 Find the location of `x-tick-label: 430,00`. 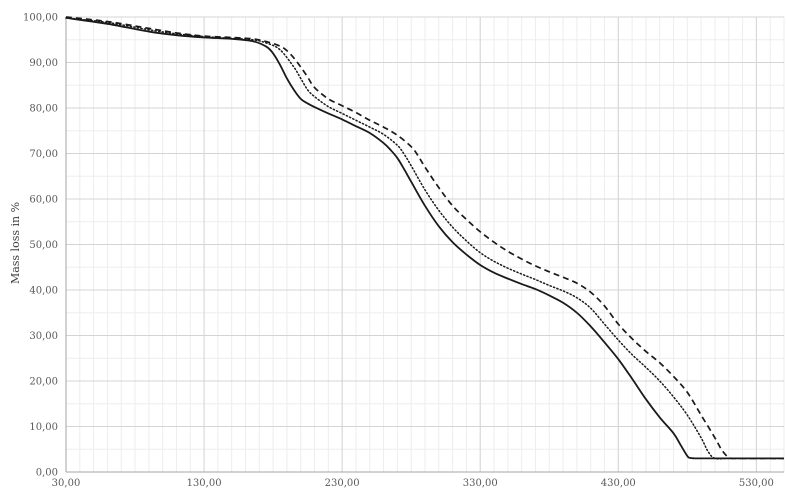

x-tick-label: 430,00 is located at coordinates (618, 483).